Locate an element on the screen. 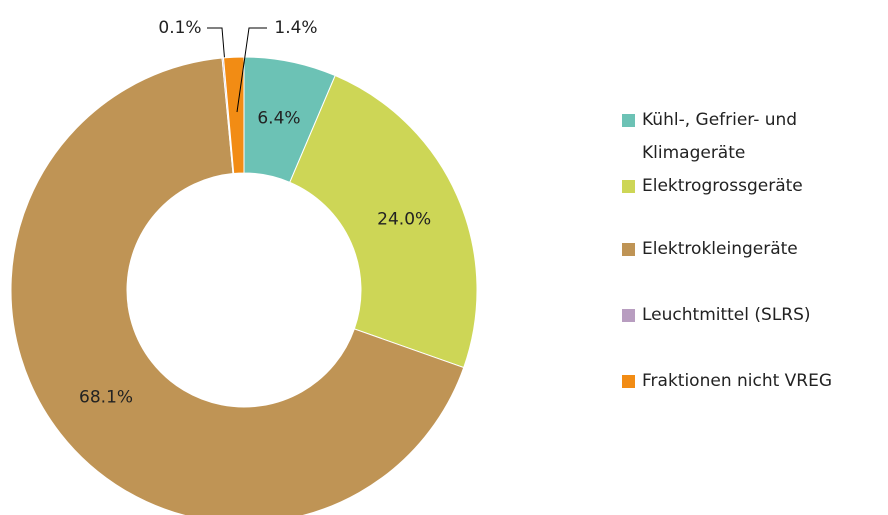 This screenshot has height=515, width=888. legend-item: Elektrokleingeräte is located at coordinates (747, 249).